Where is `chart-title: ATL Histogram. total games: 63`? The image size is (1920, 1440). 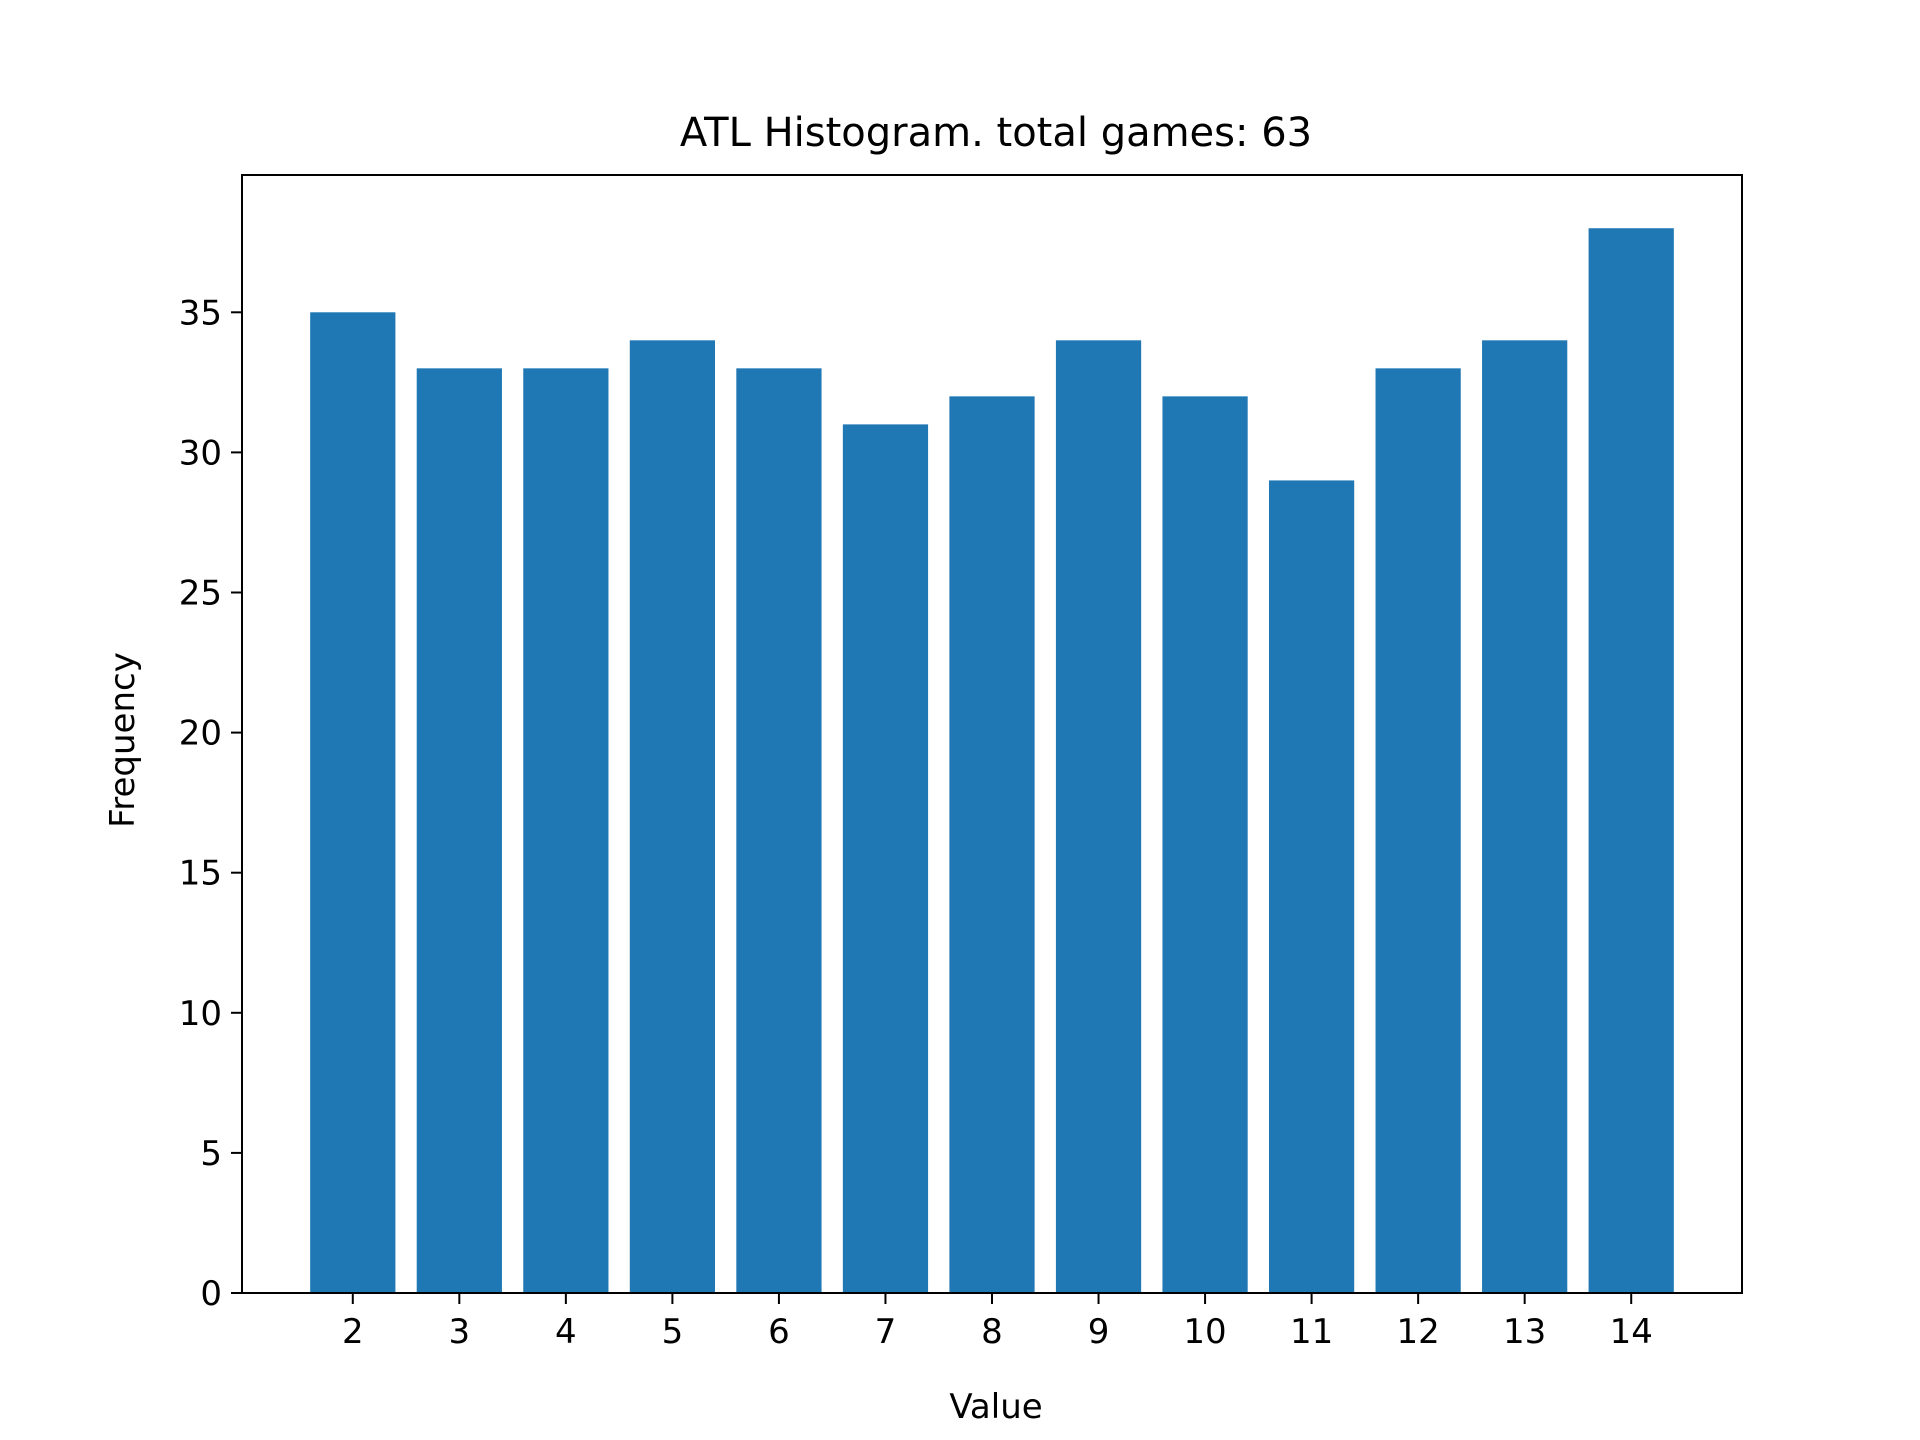 chart-title: ATL Histogram. total games: 63 is located at coordinates (996, 133).